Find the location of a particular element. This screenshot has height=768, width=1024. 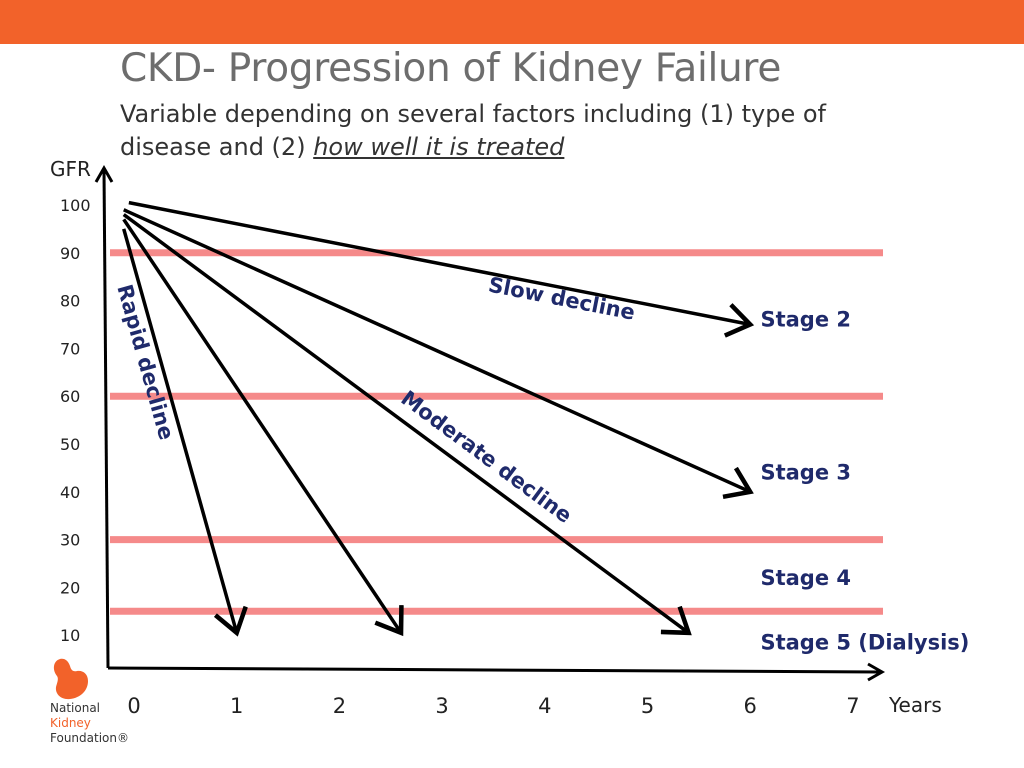

stage-label-2: Stage 2 is located at coordinates (805, 320).